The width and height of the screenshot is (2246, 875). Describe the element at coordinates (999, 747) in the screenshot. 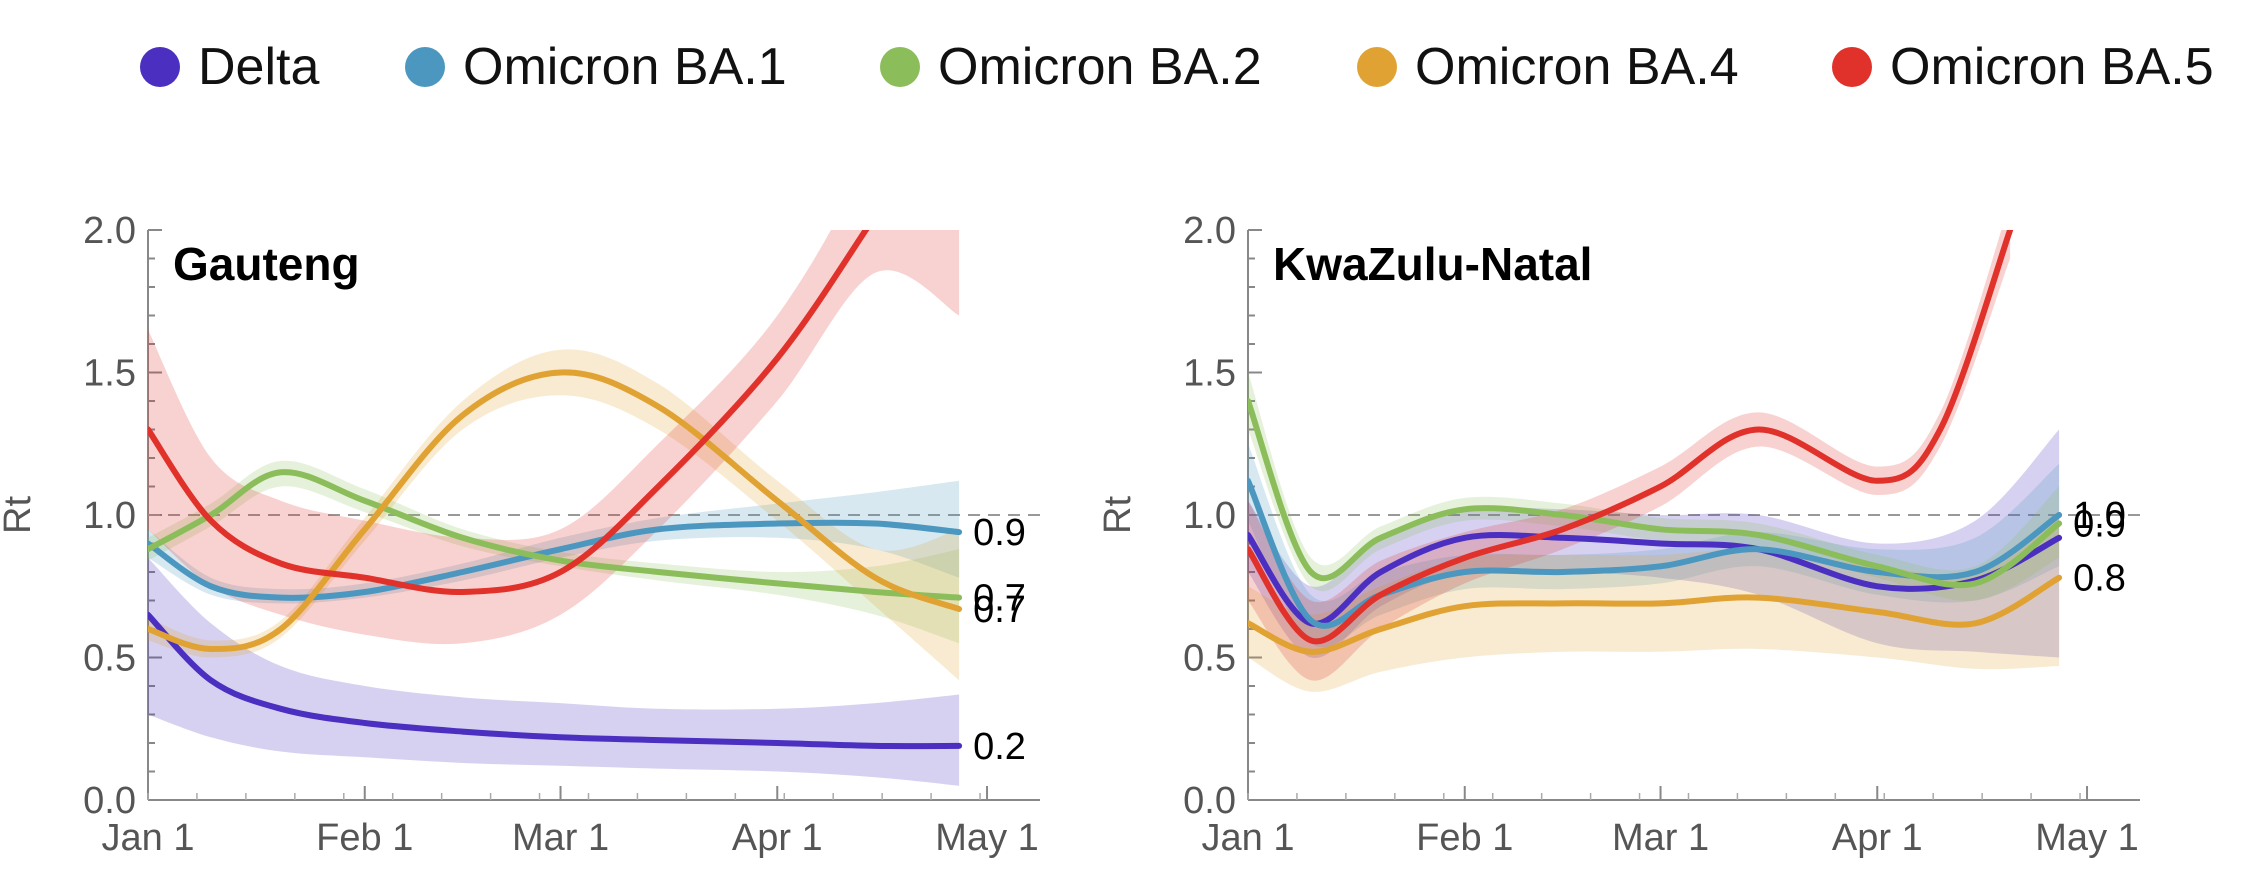

I see `end-value-label: 0.2` at that location.